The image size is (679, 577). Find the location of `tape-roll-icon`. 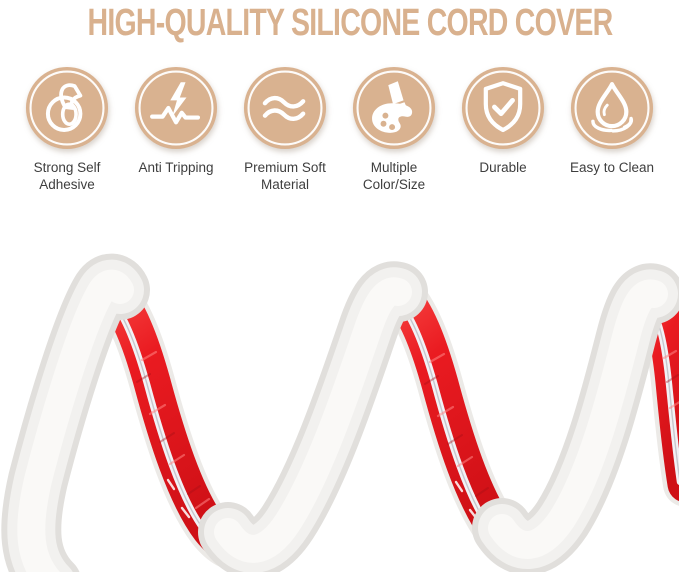

tape-roll-icon is located at coordinates (67, 108).